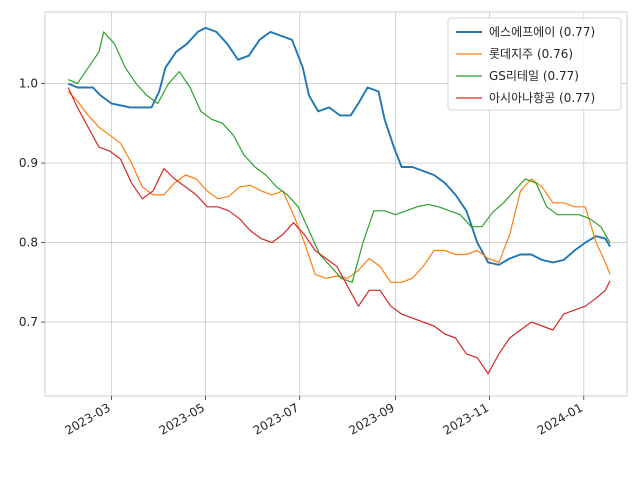  I want to click on y-tick-label: 0.8, so click(28, 243).